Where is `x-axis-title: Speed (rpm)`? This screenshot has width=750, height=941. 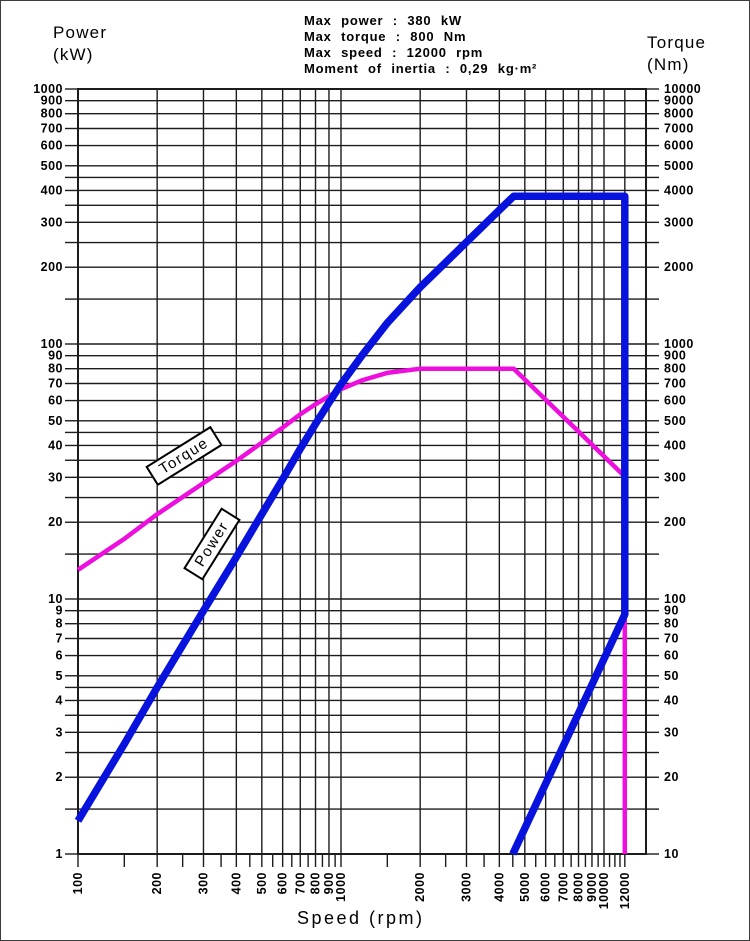
x-axis-title: Speed (rpm) is located at coordinates (361, 918).